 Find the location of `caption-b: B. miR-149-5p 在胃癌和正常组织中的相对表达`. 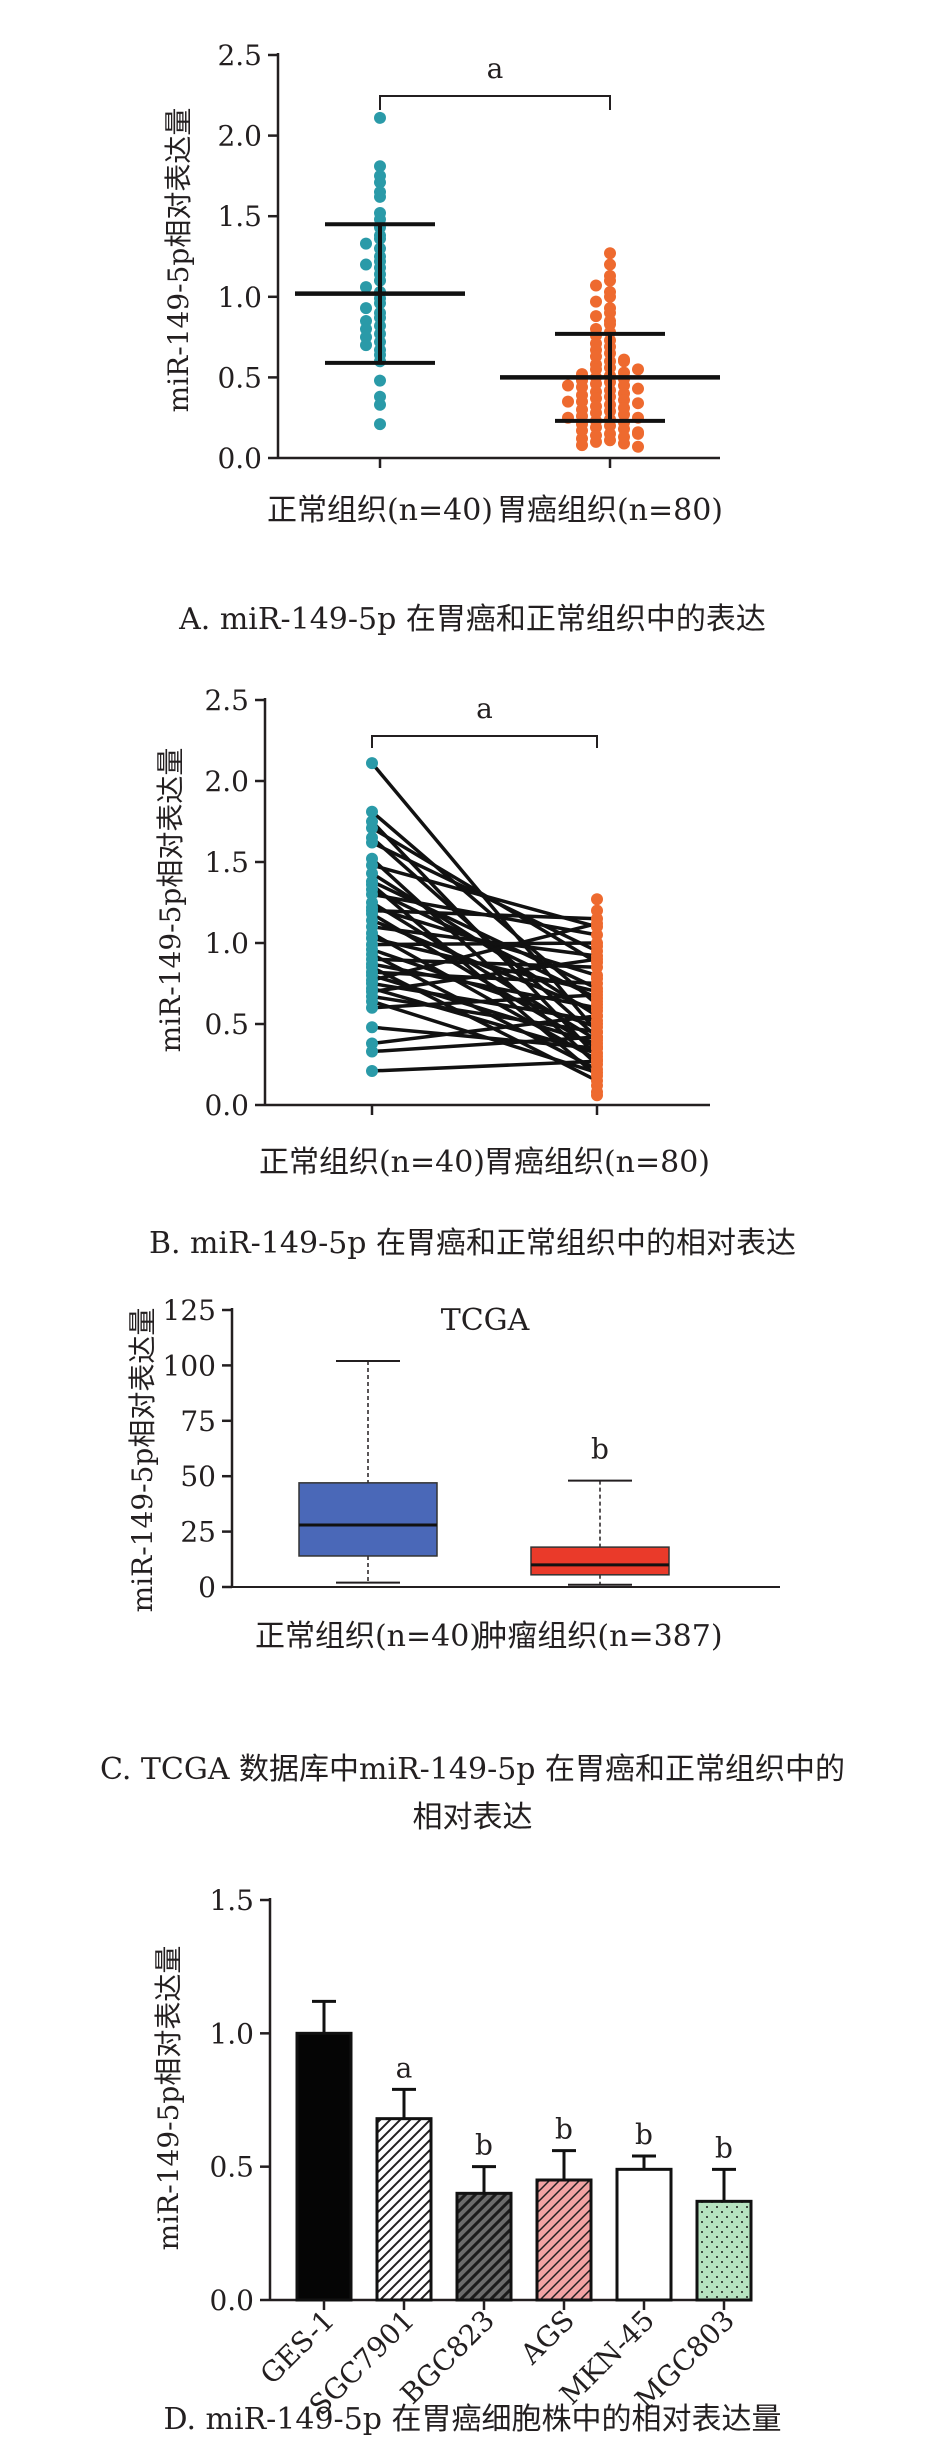

caption-b: B. miR-149-5p 在胃癌和正常组织中的相对表达 is located at coordinates (472, 1243).